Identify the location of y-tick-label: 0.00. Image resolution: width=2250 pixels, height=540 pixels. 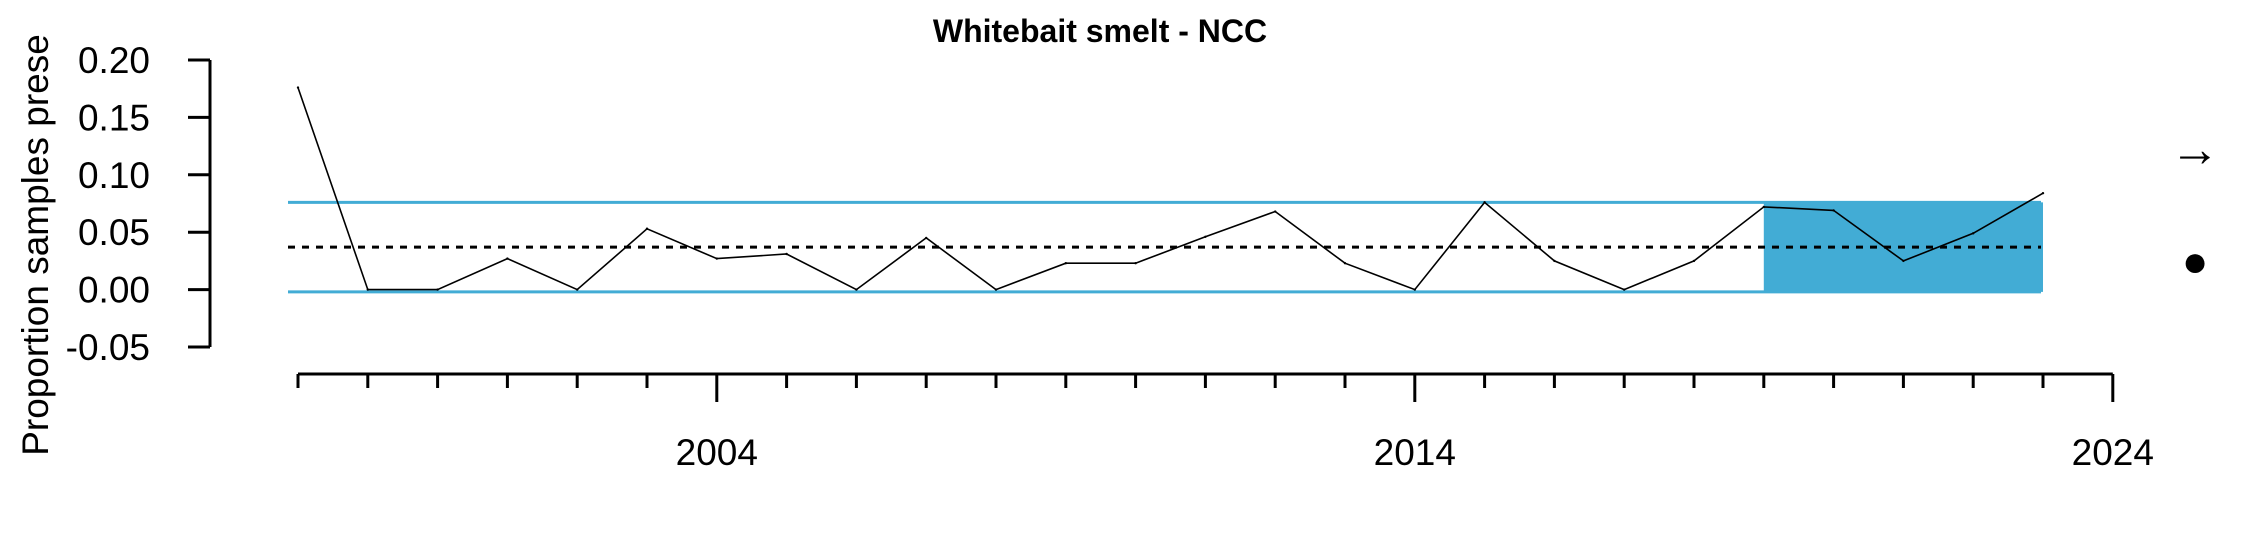
(114, 290).